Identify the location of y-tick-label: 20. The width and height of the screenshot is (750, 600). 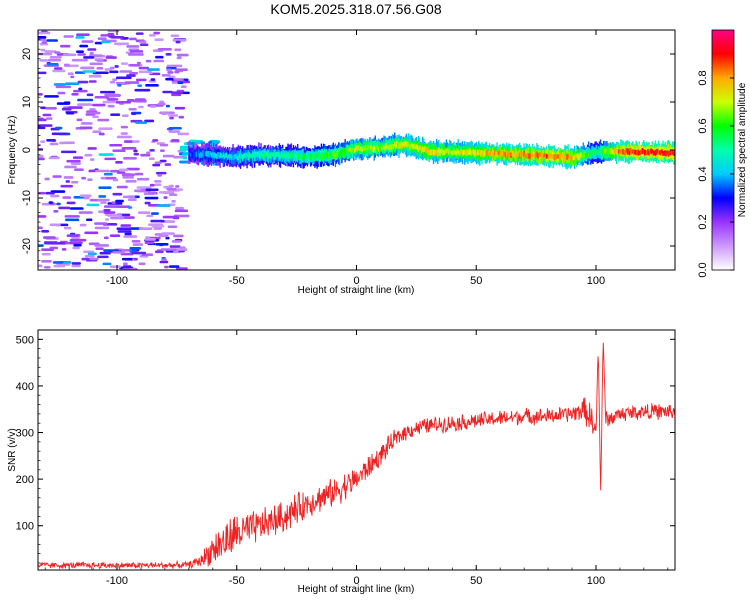
(27, 54).